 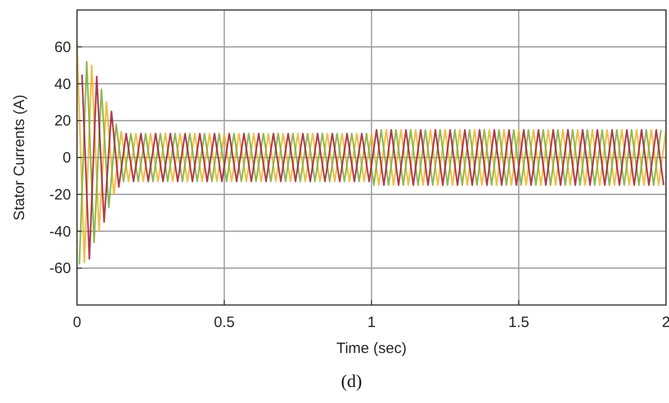 I want to click on x-tick-label: 2, so click(x=665, y=322).